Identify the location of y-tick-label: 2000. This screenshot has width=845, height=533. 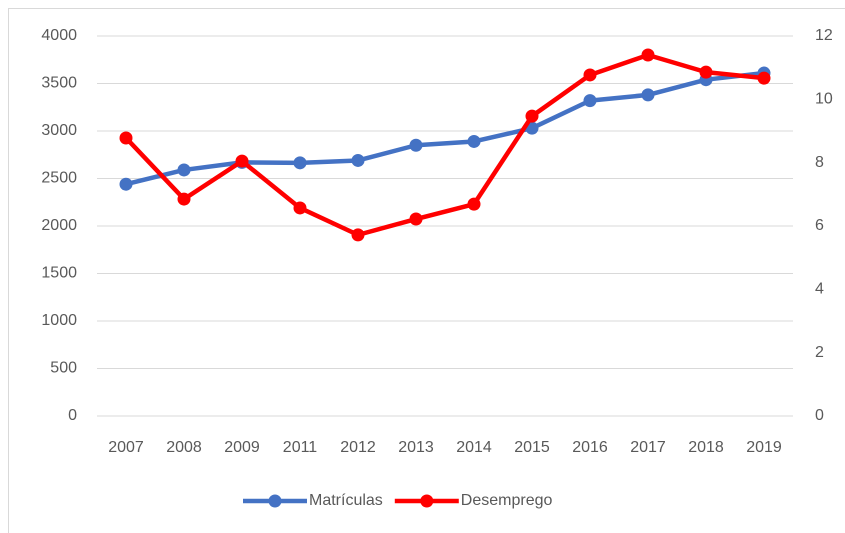
(59, 225).